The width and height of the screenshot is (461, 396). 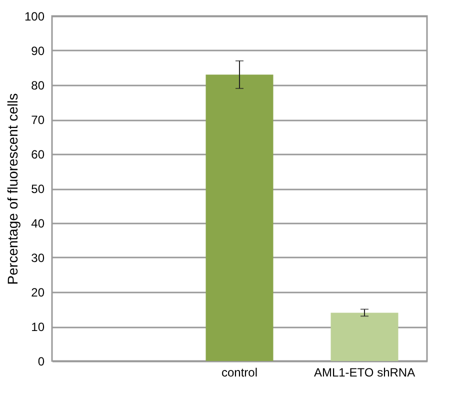 What do you see at coordinates (38, 327) in the screenshot?
I see `y-tick-label: 10` at bounding box center [38, 327].